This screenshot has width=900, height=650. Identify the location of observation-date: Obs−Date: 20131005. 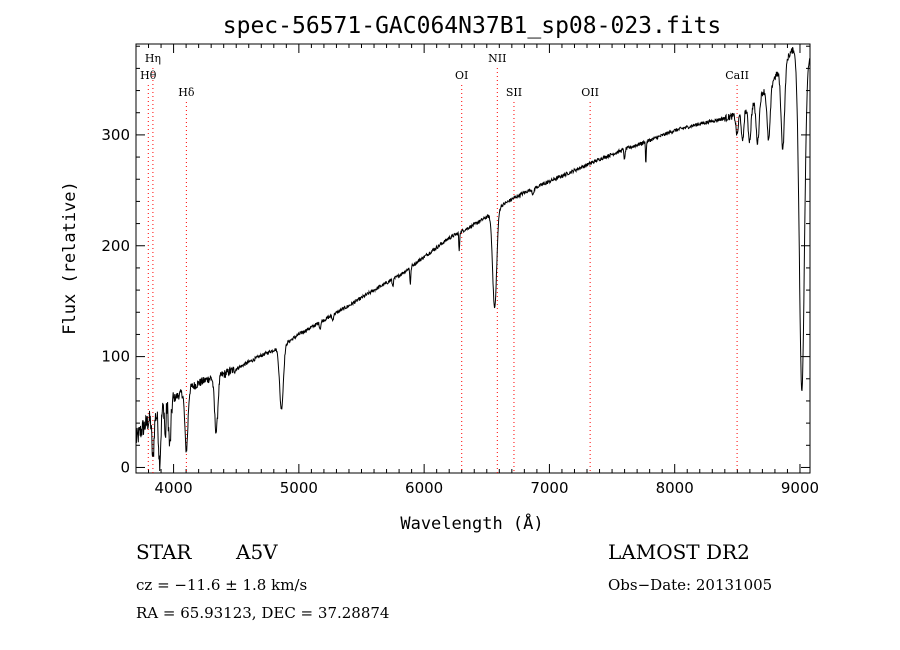
(690, 585).